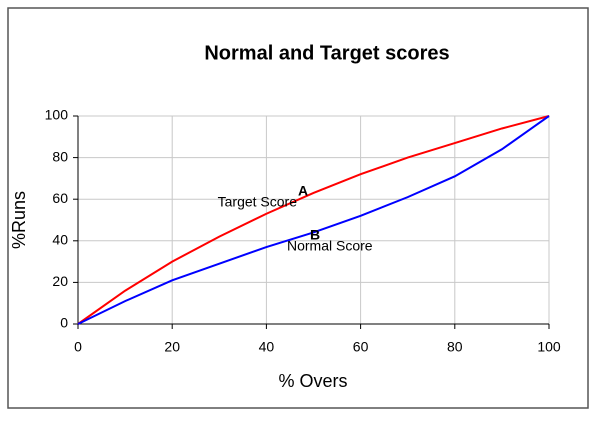 Image resolution: width=595 pixels, height=446 pixels. Describe the element at coordinates (258, 202) in the screenshot. I see `series-label: Target Score` at that location.